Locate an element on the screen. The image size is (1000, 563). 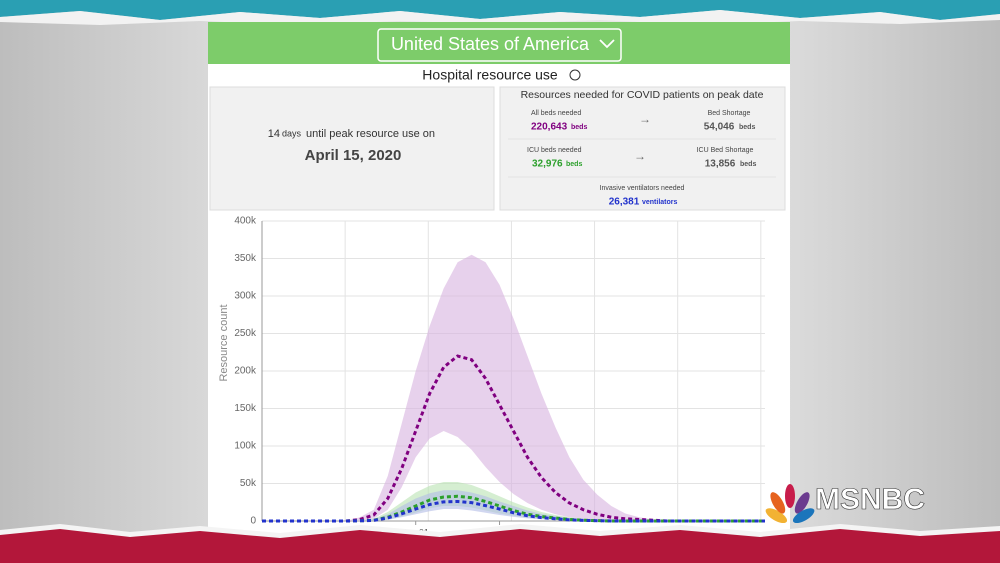
bottom-strip is located at coordinates (500, 546).